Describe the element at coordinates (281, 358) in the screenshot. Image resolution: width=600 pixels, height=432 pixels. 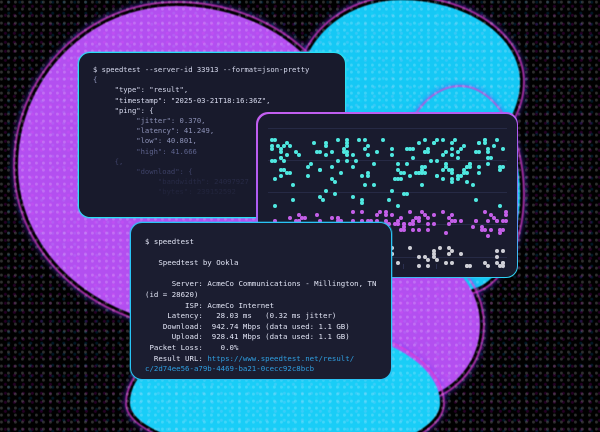
I see `result-url-link-part1: https://www.speedtest.net/result/` at that location.